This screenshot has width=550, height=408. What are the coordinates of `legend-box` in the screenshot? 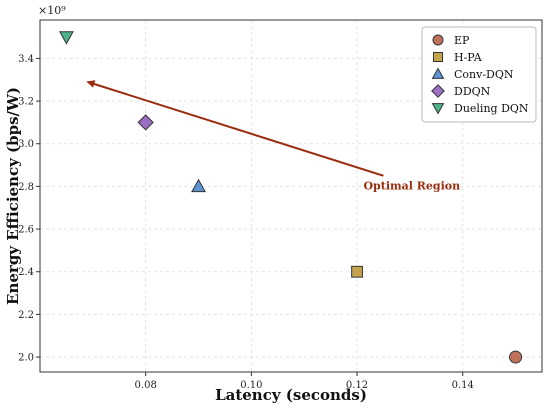 It's located at (479, 74).